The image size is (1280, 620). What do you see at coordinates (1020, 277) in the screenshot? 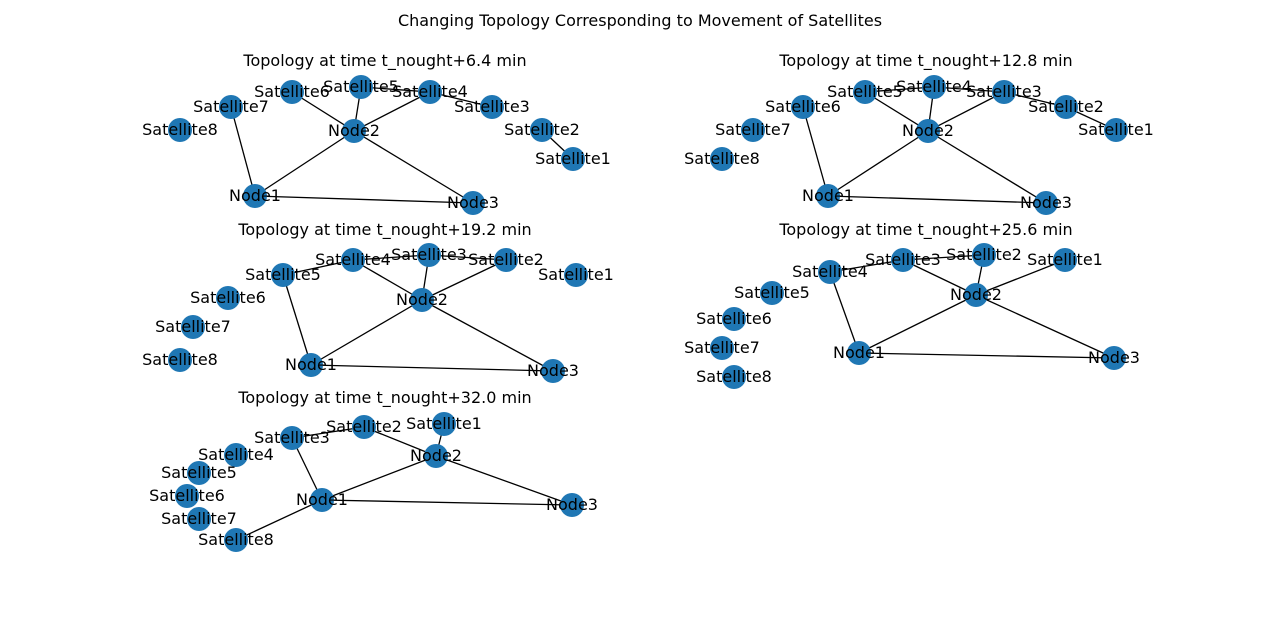
I see `edge-satellite1-node2` at bounding box center [1020, 277].